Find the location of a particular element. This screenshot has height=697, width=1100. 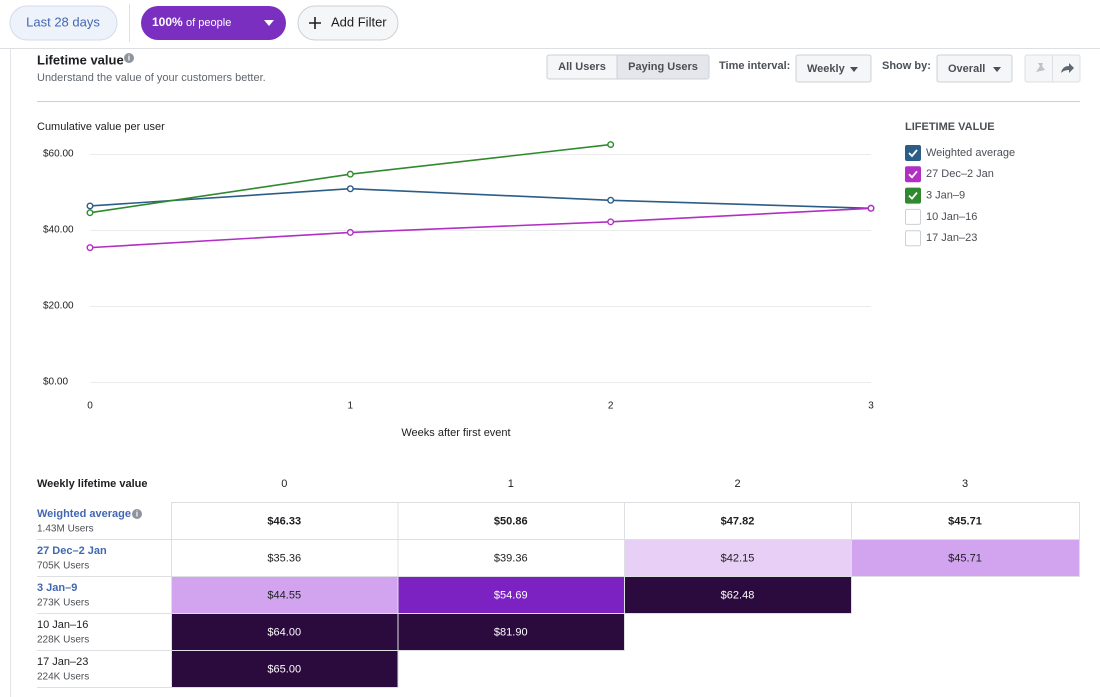

row-users: 1.43M Users is located at coordinates (65, 529).